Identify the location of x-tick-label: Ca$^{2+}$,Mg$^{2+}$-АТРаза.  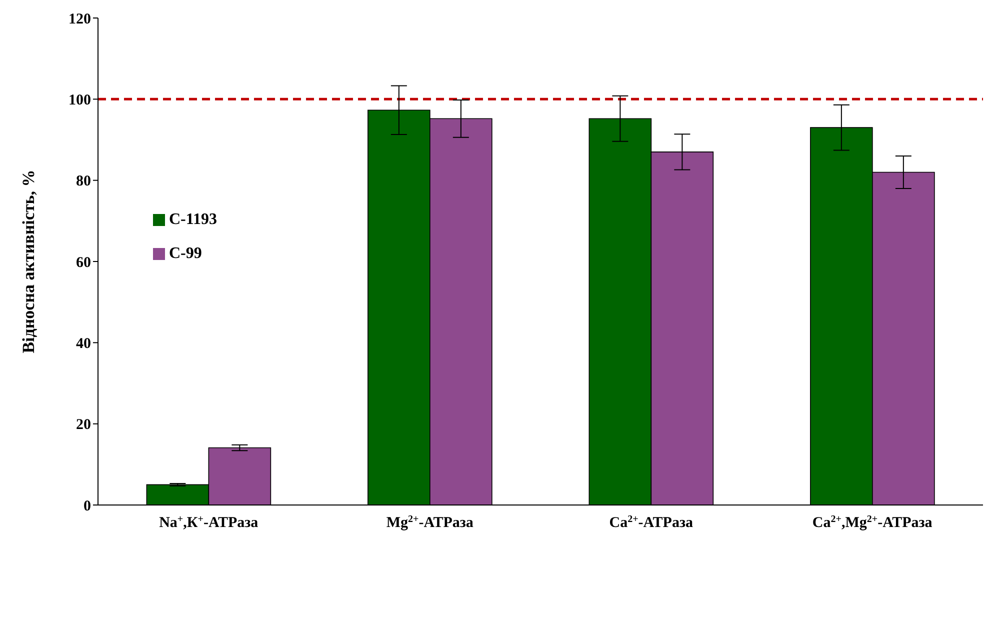
(872, 522).